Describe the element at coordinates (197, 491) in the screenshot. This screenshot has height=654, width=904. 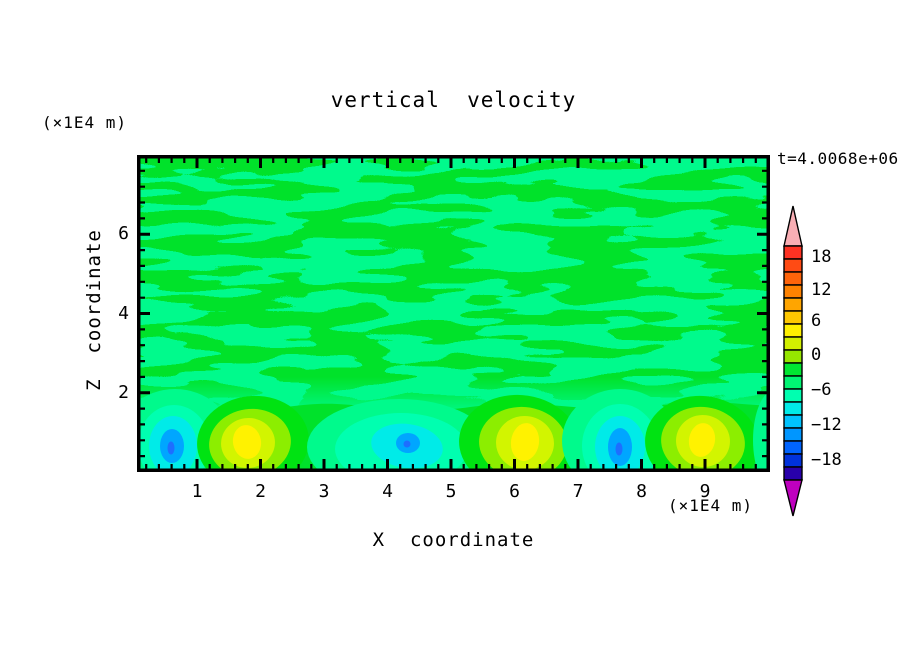
I see `x-tick-label: 1` at that location.